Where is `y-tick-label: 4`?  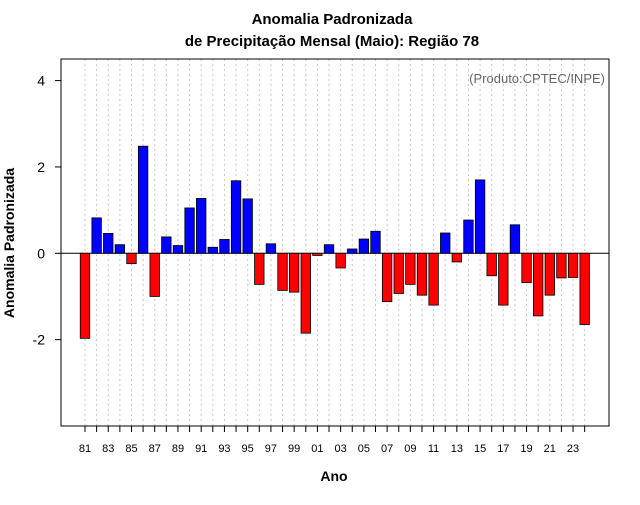
y-tick-label: 4 is located at coordinates (41, 81).